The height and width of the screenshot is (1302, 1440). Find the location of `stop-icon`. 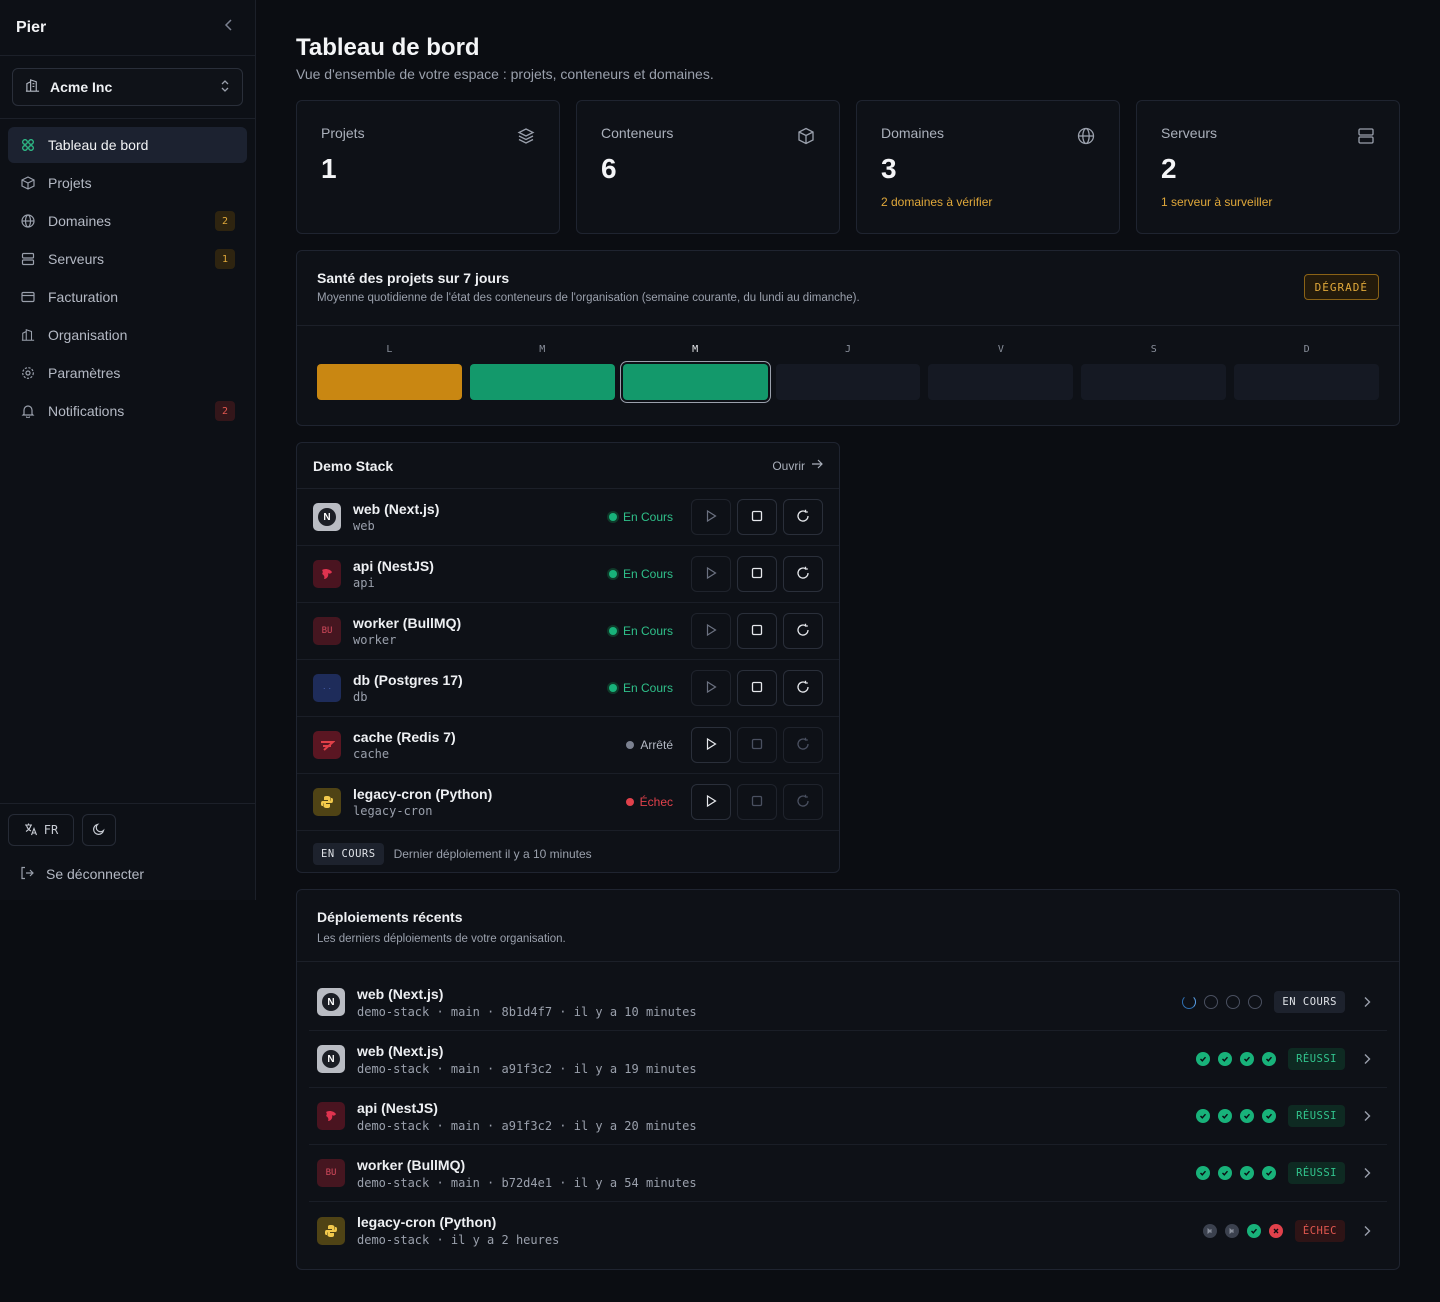

stop-icon is located at coordinates (757, 631).